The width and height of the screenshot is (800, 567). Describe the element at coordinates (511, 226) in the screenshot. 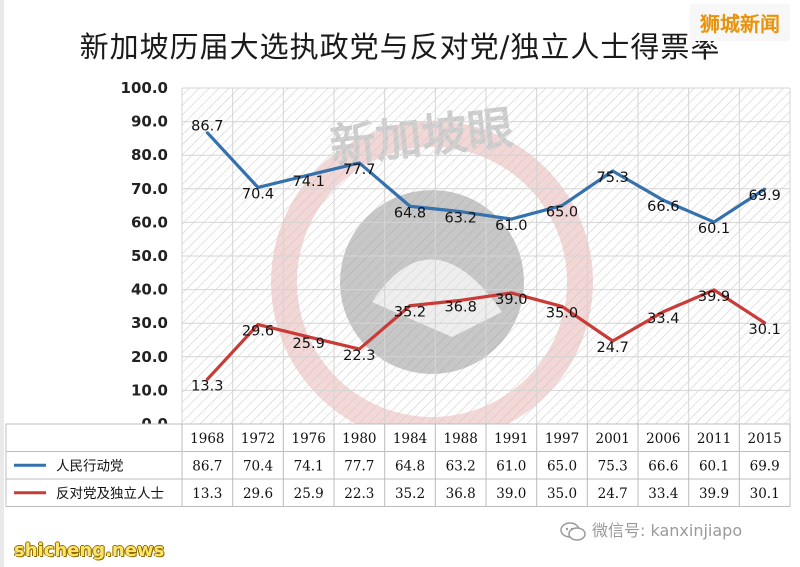

I see `data-label: 61.0` at that location.